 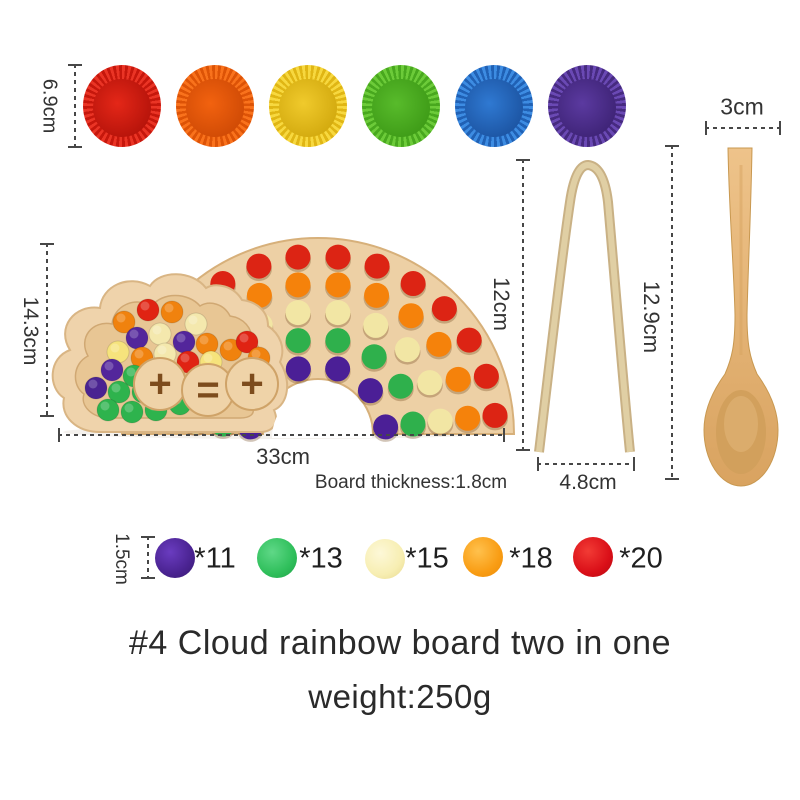 I want to click on spoon-bowl-highlight, so click(x=741, y=424).